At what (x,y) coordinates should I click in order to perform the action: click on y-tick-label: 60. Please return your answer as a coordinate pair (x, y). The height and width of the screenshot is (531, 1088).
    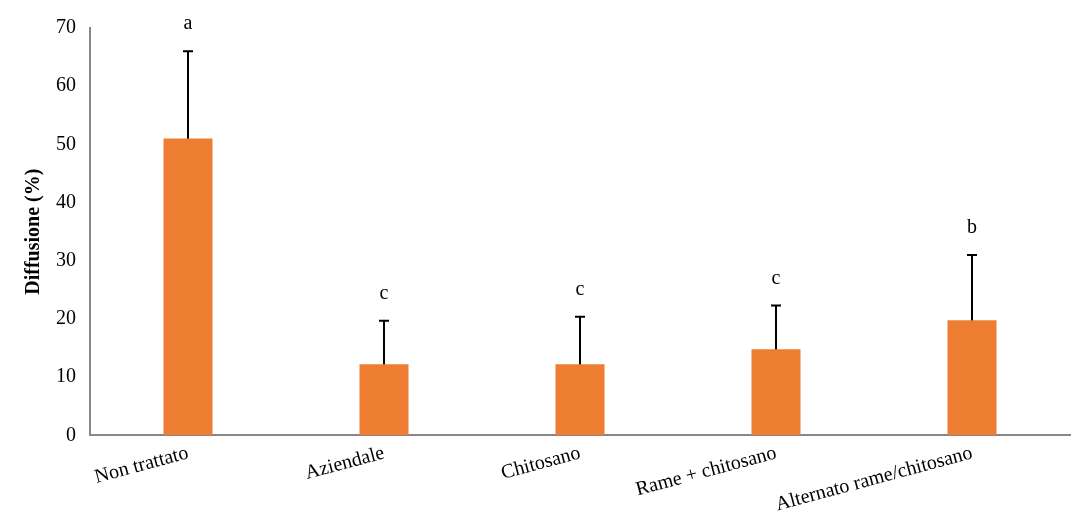
    Looking at the image, I should click on (66, 84).